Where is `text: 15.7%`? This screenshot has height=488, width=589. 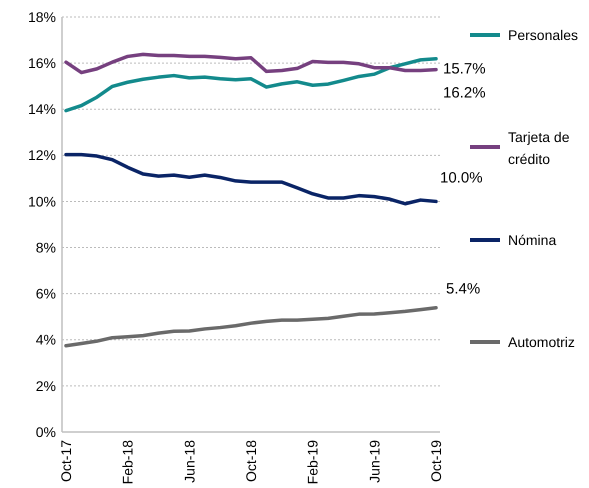
text: 15.7% is located at coordinates (464, 69).